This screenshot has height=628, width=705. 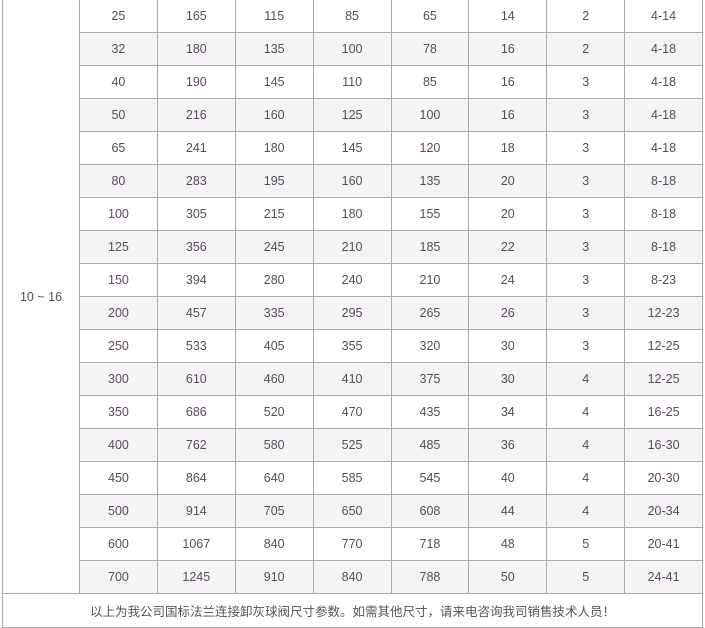 What do you see at coordinates (274, 313) in the screenshot?
I see `table-cell: 335` at bounding box center [274, 313].